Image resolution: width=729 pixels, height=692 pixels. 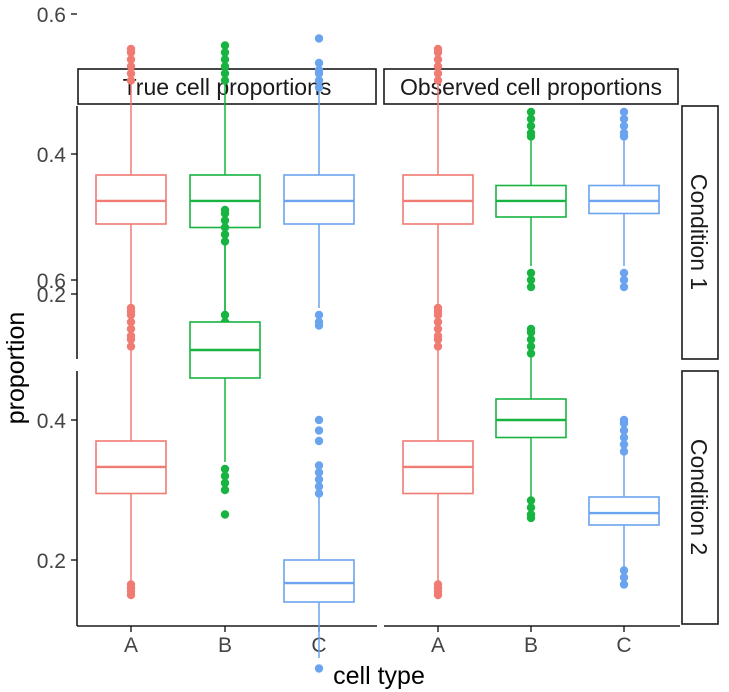 What do you see at coordinates (225, 645) in the screenshot?
I see `x-tick-label: B` at bounding box center [225, 645].